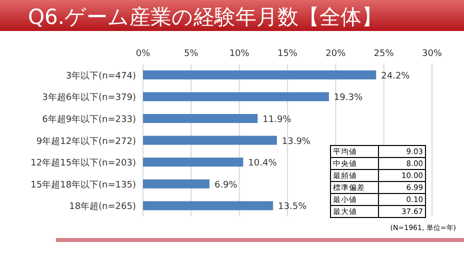  I want to click on y-tick-label: 3年超6年以下(n=379), so click(89, 98).